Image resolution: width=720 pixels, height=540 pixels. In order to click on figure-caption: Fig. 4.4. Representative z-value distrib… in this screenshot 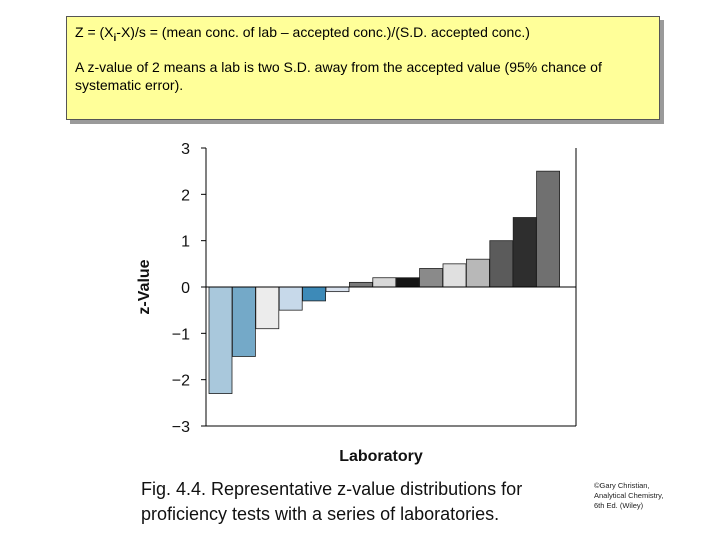, I will do `click(332, 501)`.